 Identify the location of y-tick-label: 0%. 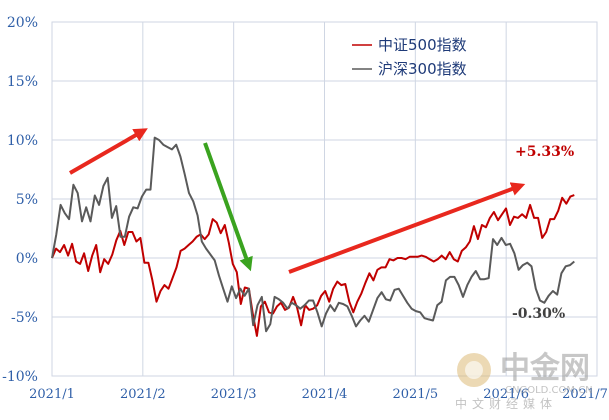
(27, 259).